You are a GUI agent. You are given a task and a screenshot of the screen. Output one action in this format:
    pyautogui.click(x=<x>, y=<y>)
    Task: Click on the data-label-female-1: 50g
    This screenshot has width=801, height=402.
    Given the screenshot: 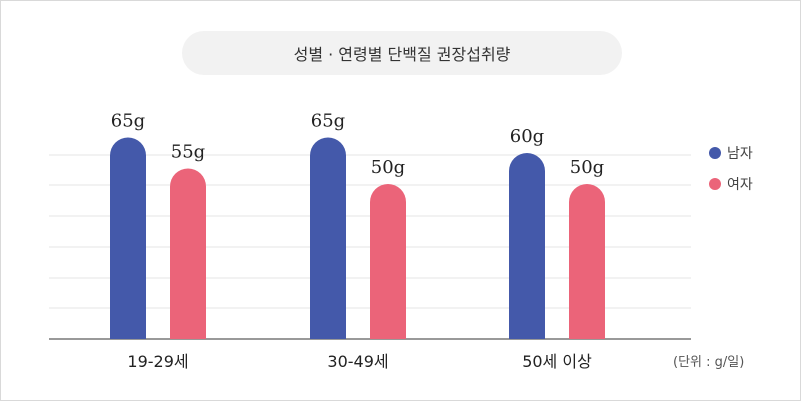 What is the action you would take?
    pyautogui.click(x=388, y=167)
    